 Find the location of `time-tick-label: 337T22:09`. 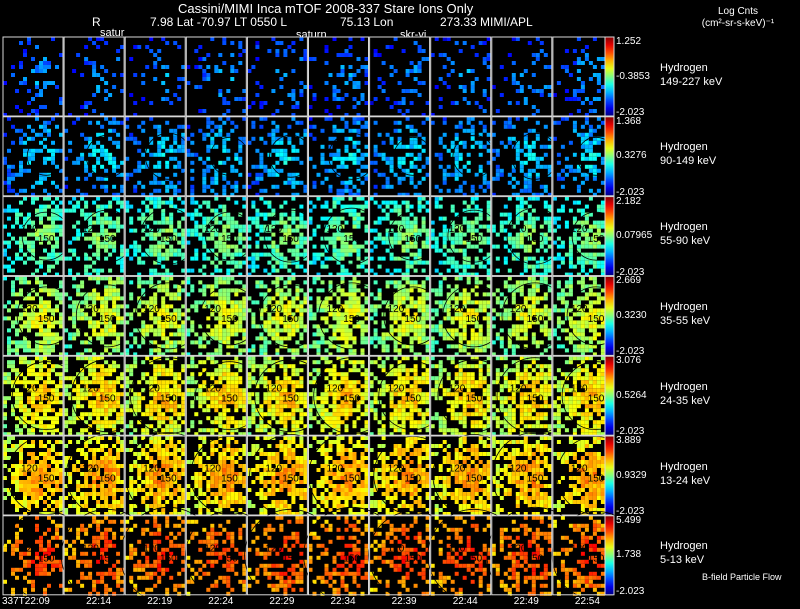

time-tick-label: 337T22:09 is located at coordinates (26, 601).